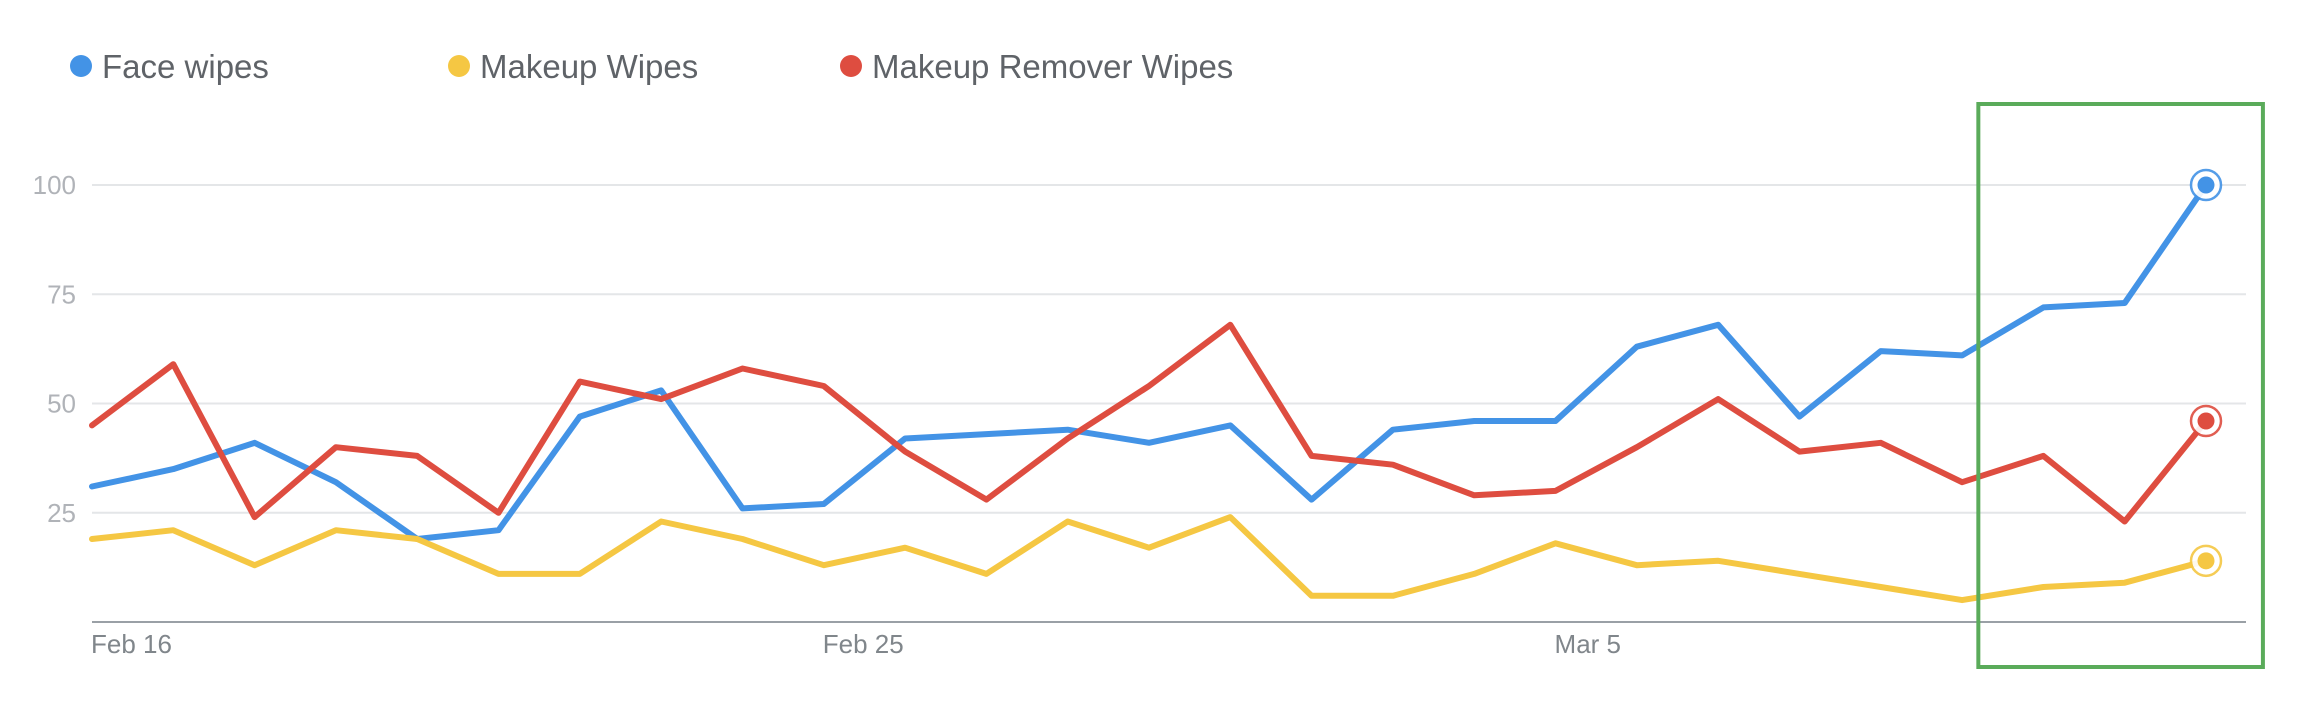 The image size is (2298, 724). Describe the element at coordinates (61, 294) in the screenshot. I see `y-tick-label: 75` at that location.